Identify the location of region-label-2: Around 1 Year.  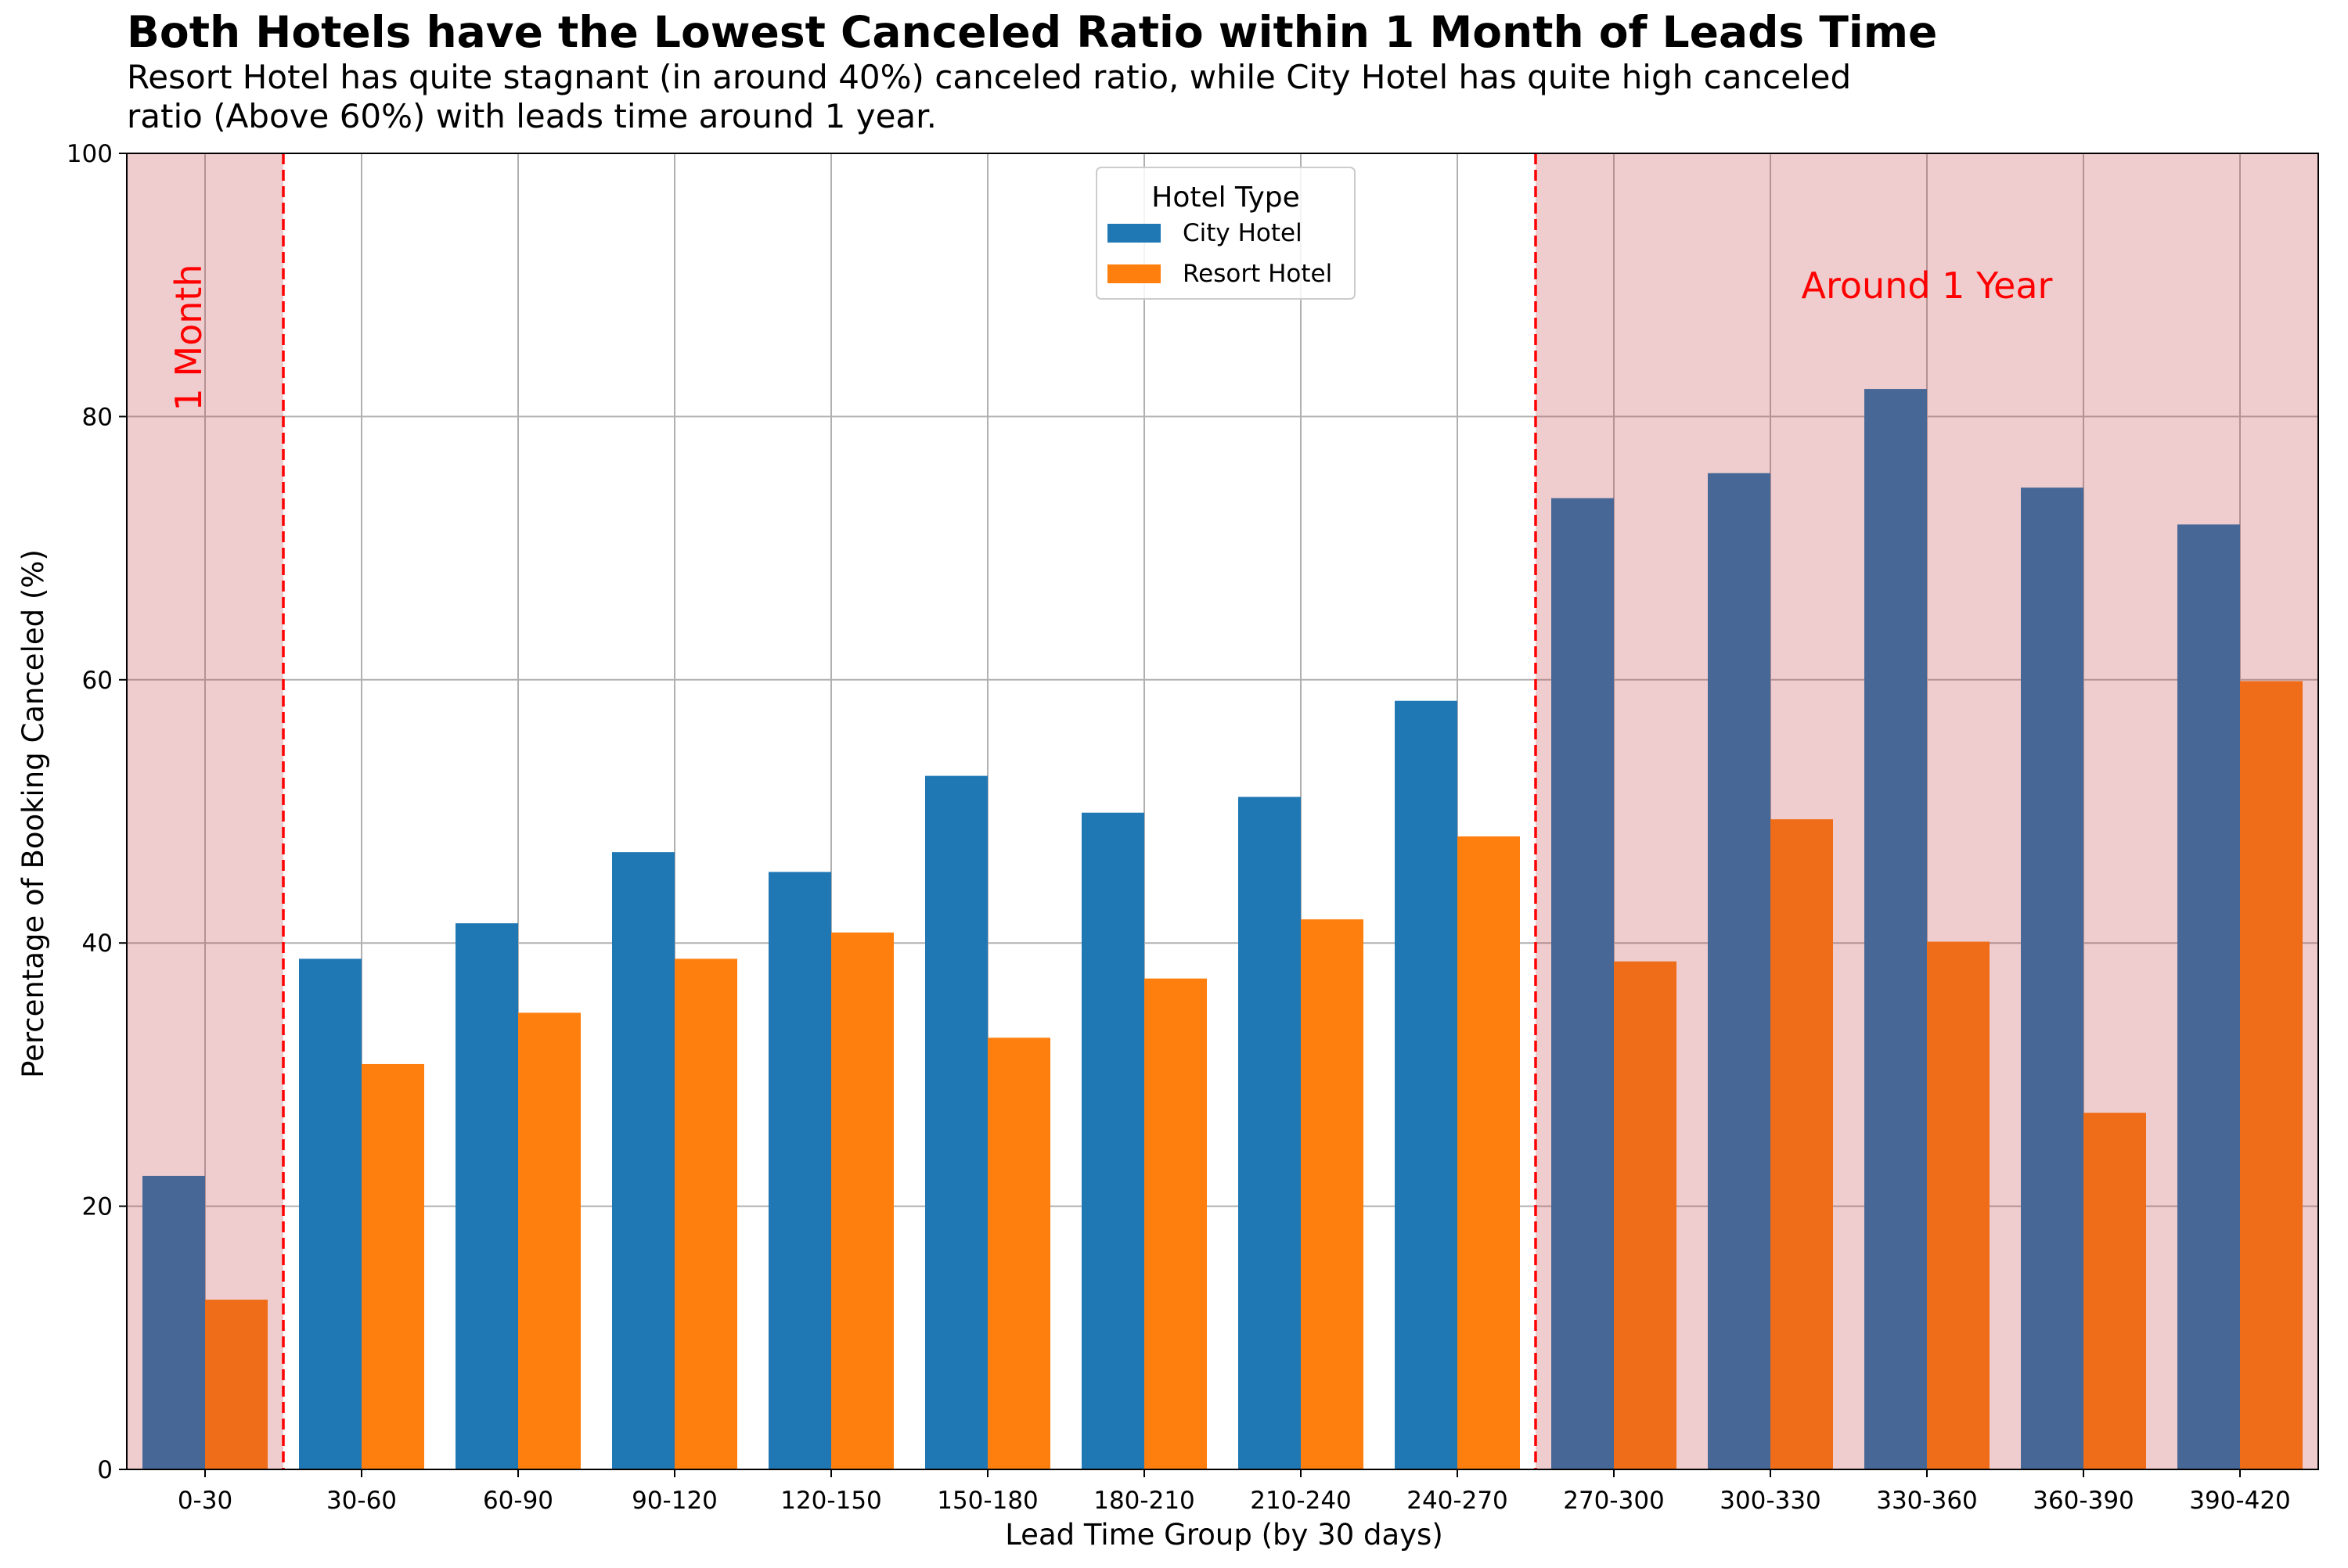
(1927, 285).